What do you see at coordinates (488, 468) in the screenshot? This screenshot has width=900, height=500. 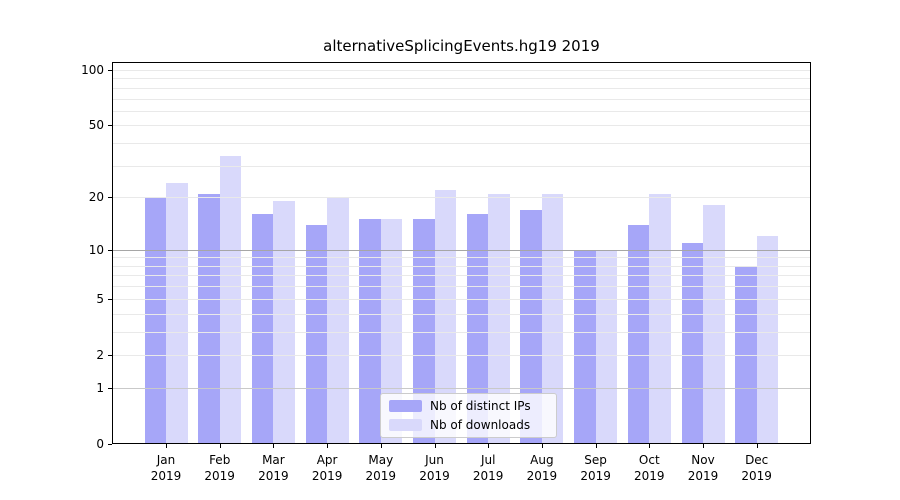 I see `x-tick-label-jul-2019: Jul 2019` at bounding box center [488, 468].